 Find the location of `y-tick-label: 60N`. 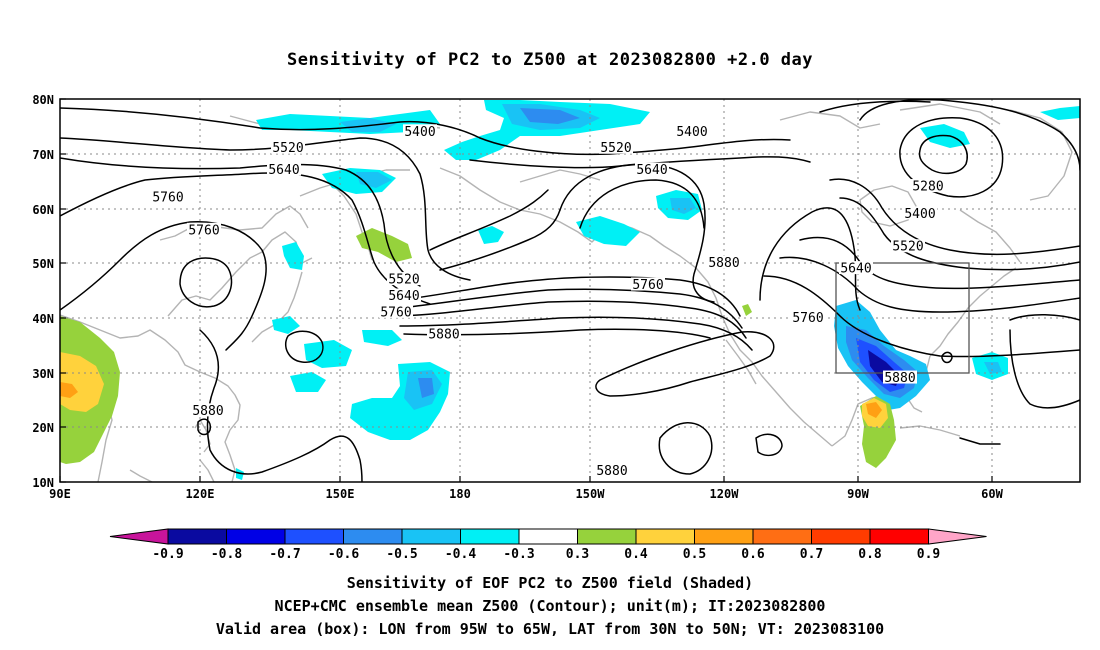

y-tick-label: 60N is located at coordinates (43, 210).